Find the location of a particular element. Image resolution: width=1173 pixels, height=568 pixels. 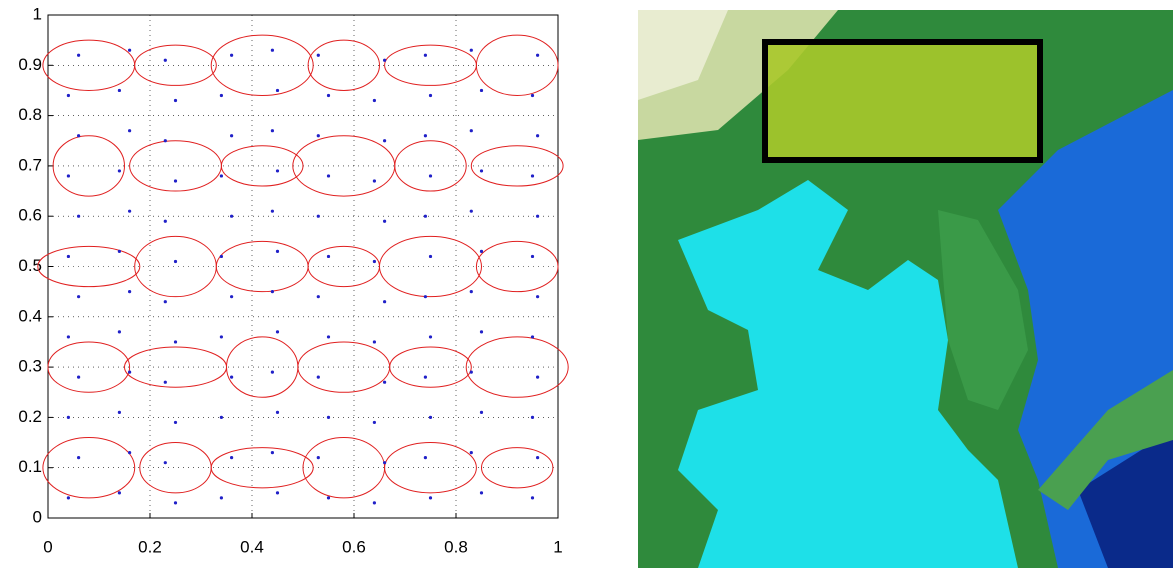

x-tick-label: 0 is located at coordinates (47, 546).